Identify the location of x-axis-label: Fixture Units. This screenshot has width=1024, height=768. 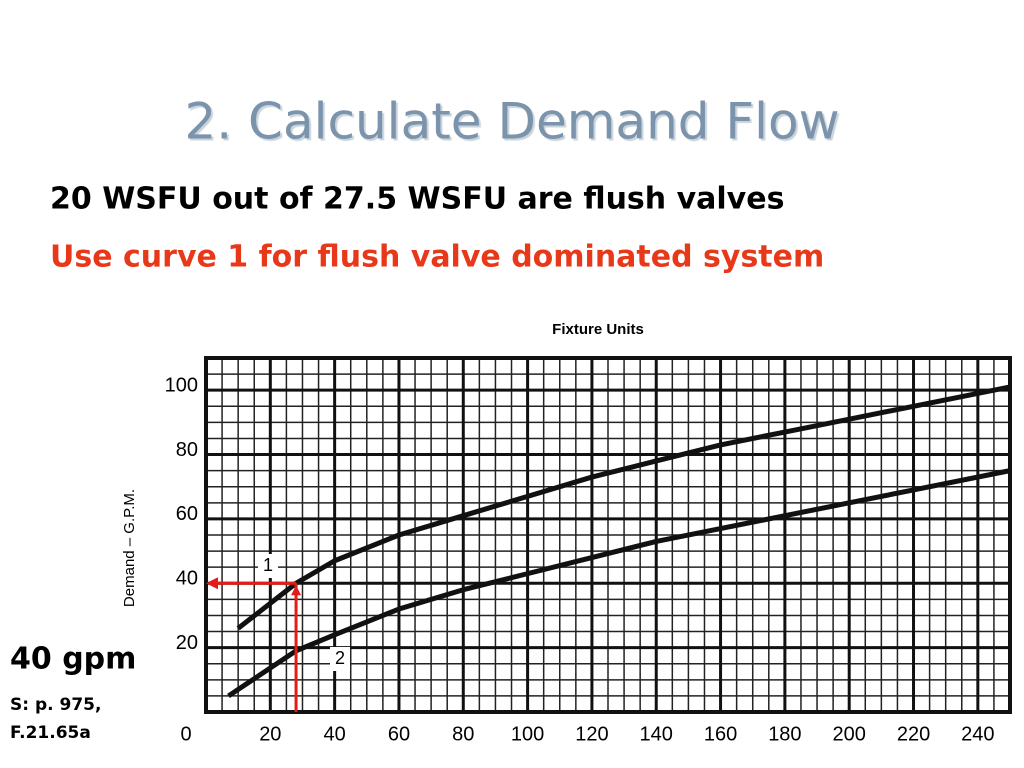
(598, 329).